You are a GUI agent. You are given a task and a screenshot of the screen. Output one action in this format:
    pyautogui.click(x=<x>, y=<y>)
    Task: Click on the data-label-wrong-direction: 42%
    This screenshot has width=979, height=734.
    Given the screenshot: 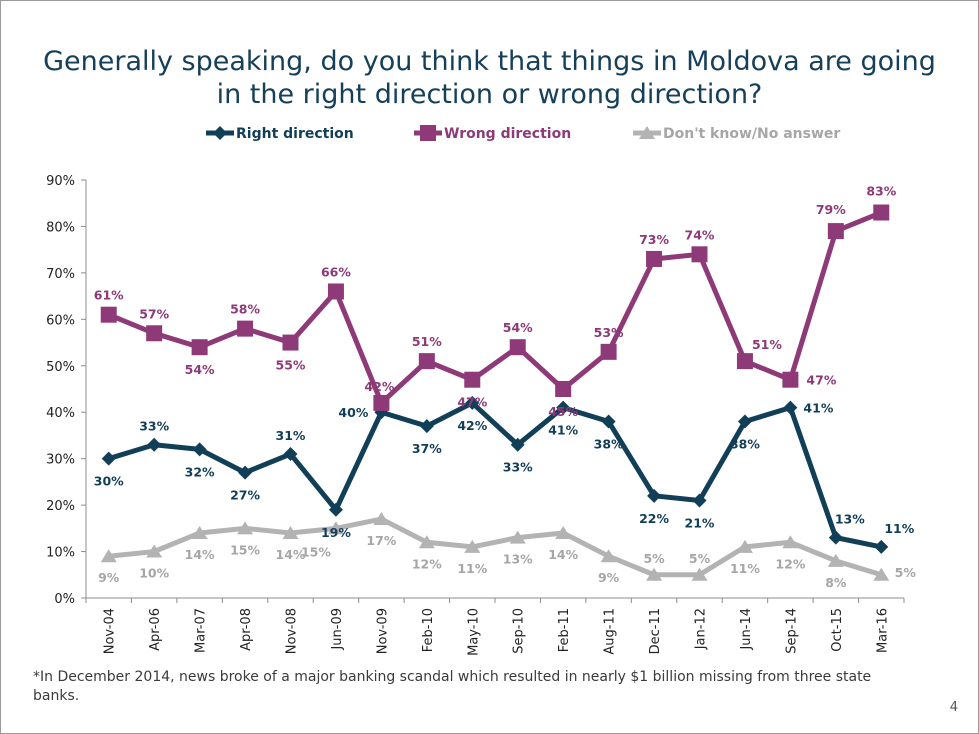 What is the action you would take?
    pyautogui.click(x=379, y=386)
    